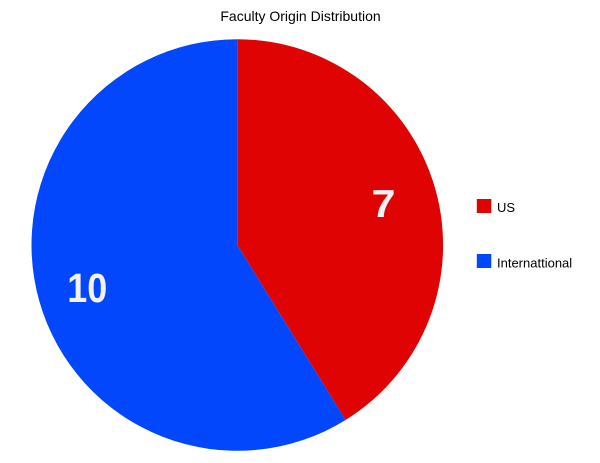 The height and width of the screenshot is (463, 600). What do you see at coordinates (384, 204) in the screenshot?
I see `svg-text: 7` at bounding box center [384, 204].